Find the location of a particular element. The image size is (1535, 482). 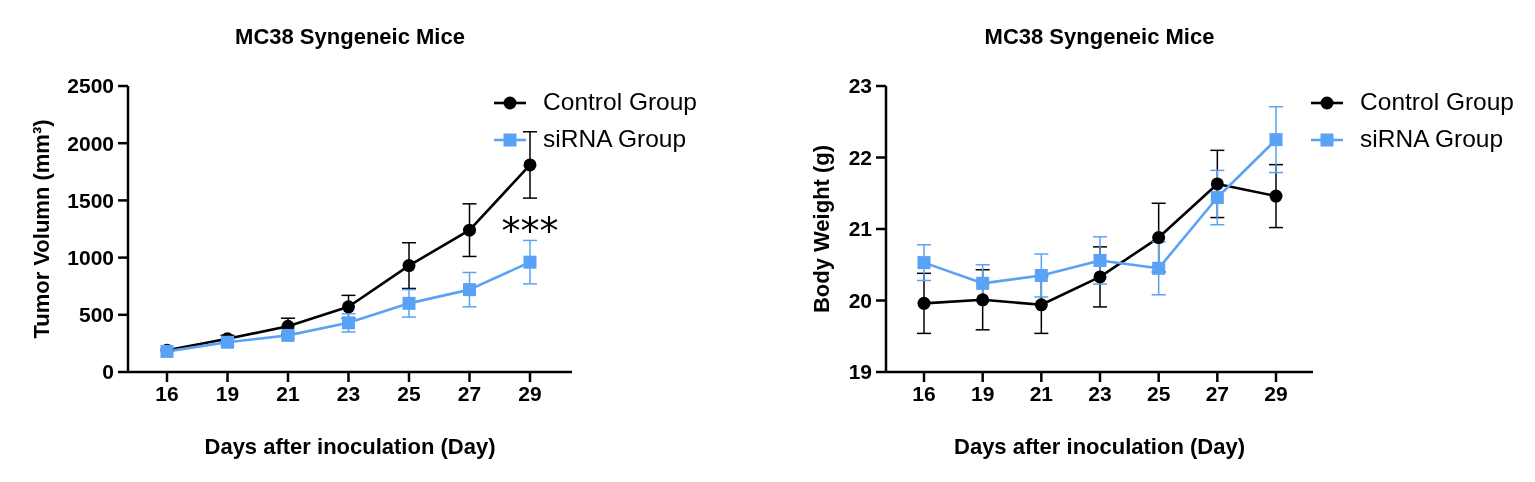

y-axis-title: Body Weight (g) is located at coordinates (821, 229).